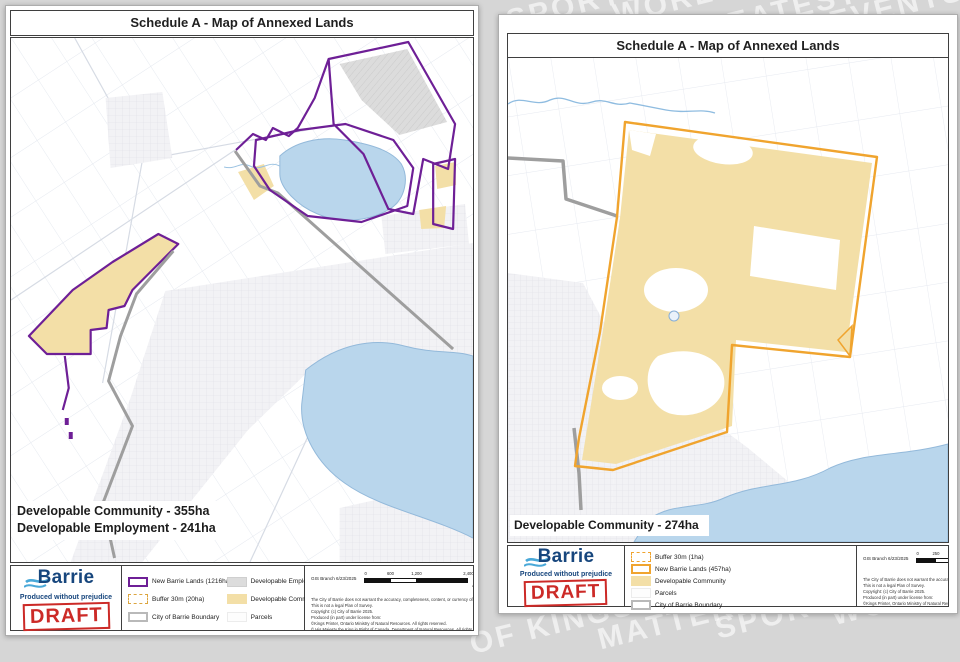 The width and height of the screenshot is (960, 662). Describe the element at coordinates (390, 573) in the screenshot. I see `scale-tick: 600` at that location.